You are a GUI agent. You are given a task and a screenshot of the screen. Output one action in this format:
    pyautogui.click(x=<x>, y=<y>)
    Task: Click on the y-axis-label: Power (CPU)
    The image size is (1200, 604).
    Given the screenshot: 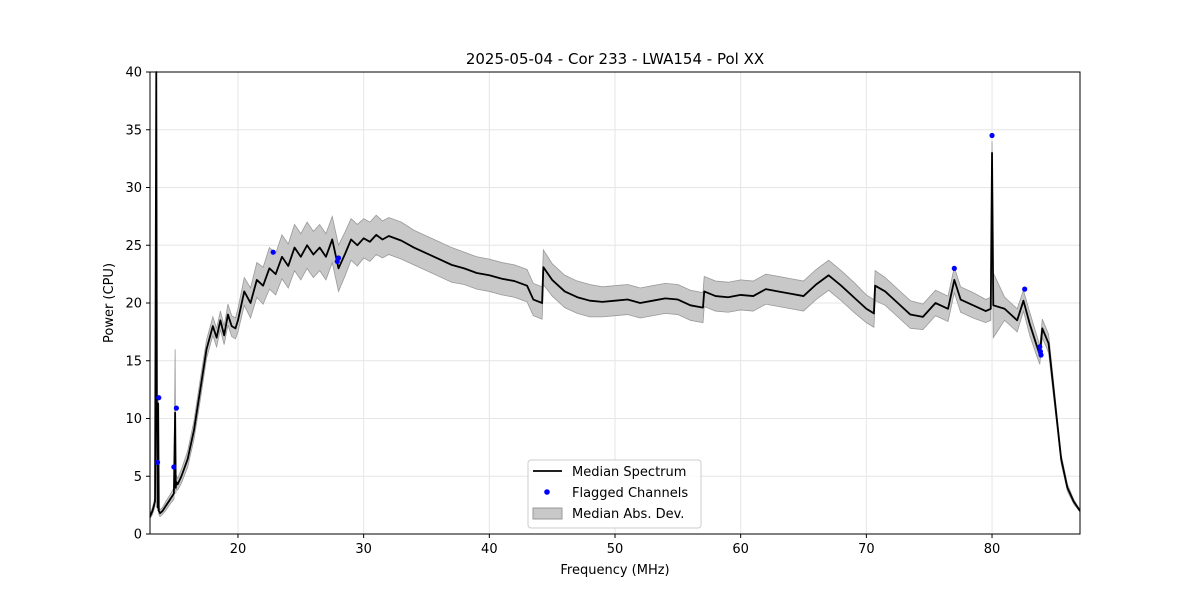 What is the action you would take?
    pyautogui.click(x=109, y=303)
    